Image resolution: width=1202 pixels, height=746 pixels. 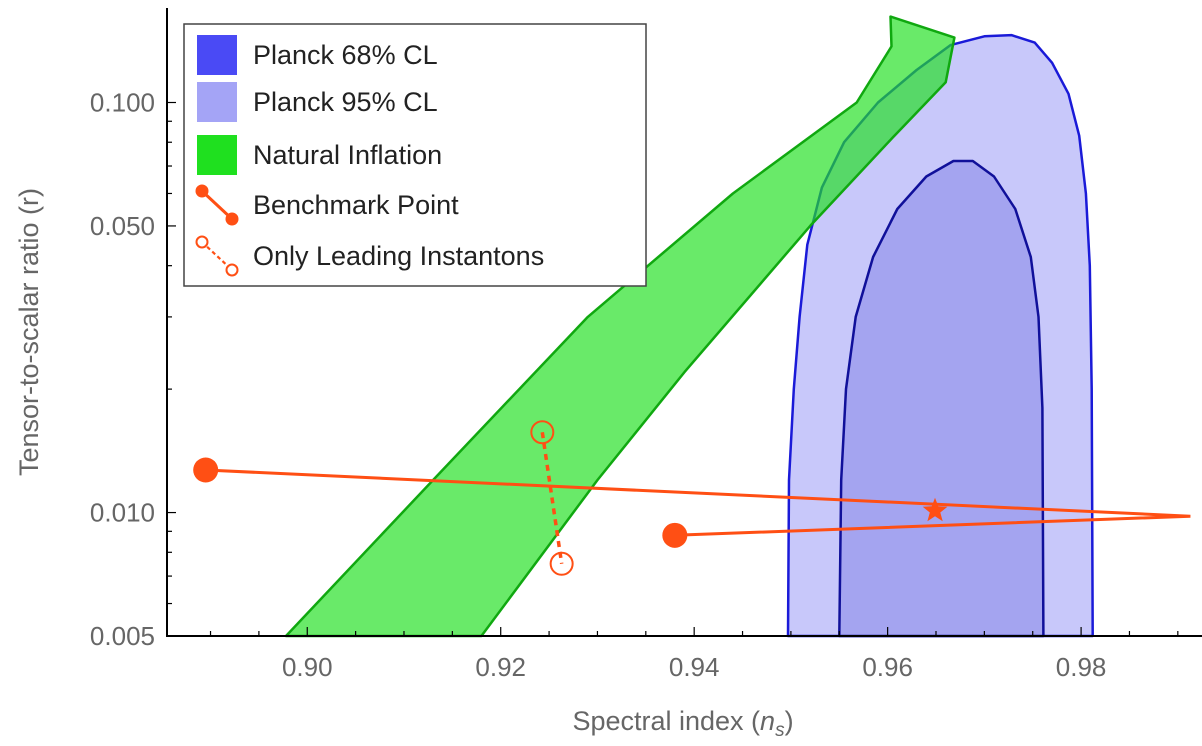 What do you see at coordinates (307, 667) in the screenshot?
I see `x-tick-label: 0.90` at bounding box center [307, 667].